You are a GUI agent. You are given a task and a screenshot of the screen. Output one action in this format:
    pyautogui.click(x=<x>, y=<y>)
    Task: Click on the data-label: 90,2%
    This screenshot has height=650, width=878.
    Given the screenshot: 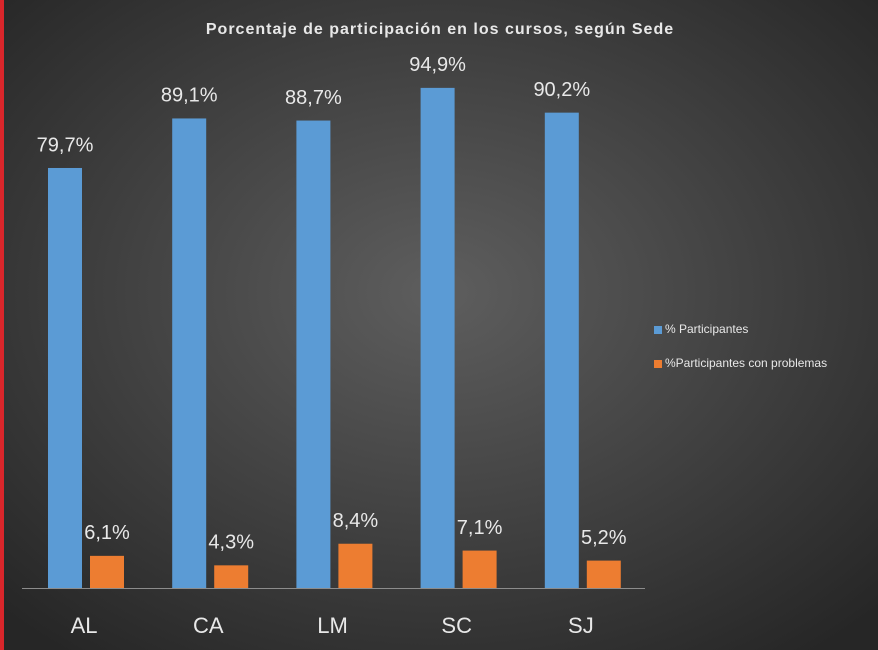 What is the action you would take?
    pyautogui.click(x=561, y=90)
    